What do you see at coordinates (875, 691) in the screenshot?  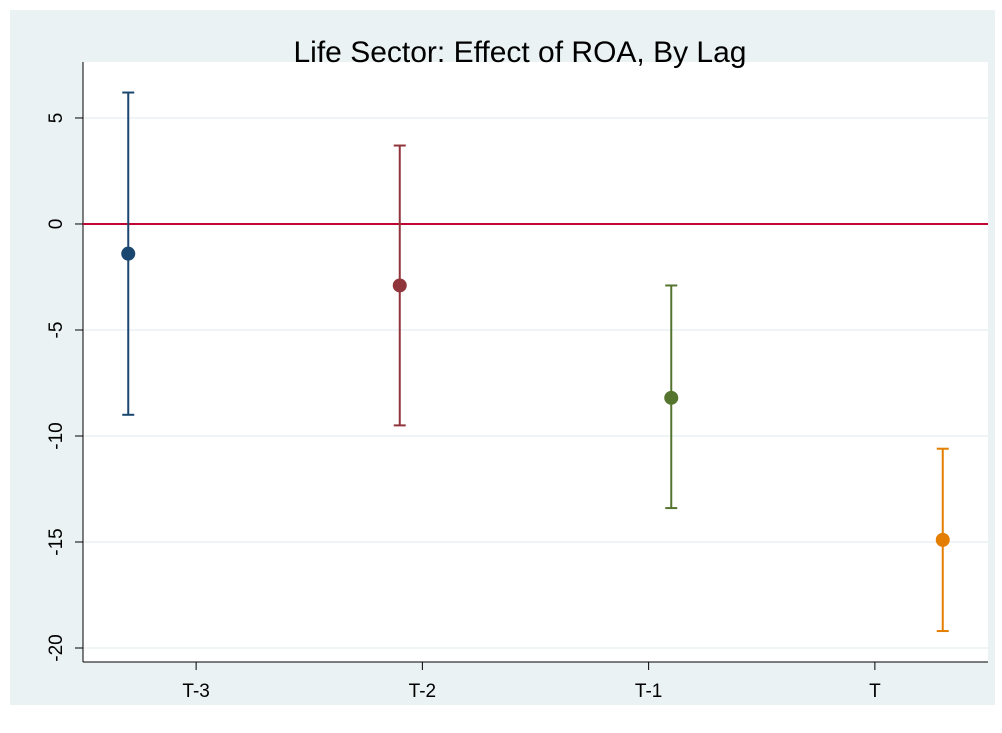 I see `x-tick-label: T` at bounding box center [875, 691].